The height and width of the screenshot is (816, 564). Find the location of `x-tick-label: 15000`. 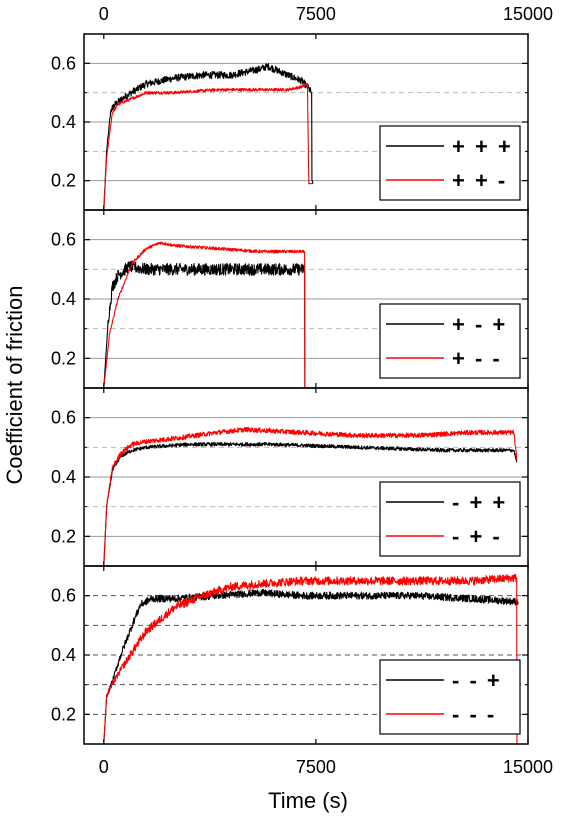

x-tick-label: 15000 is located at coordinates (528, 767).